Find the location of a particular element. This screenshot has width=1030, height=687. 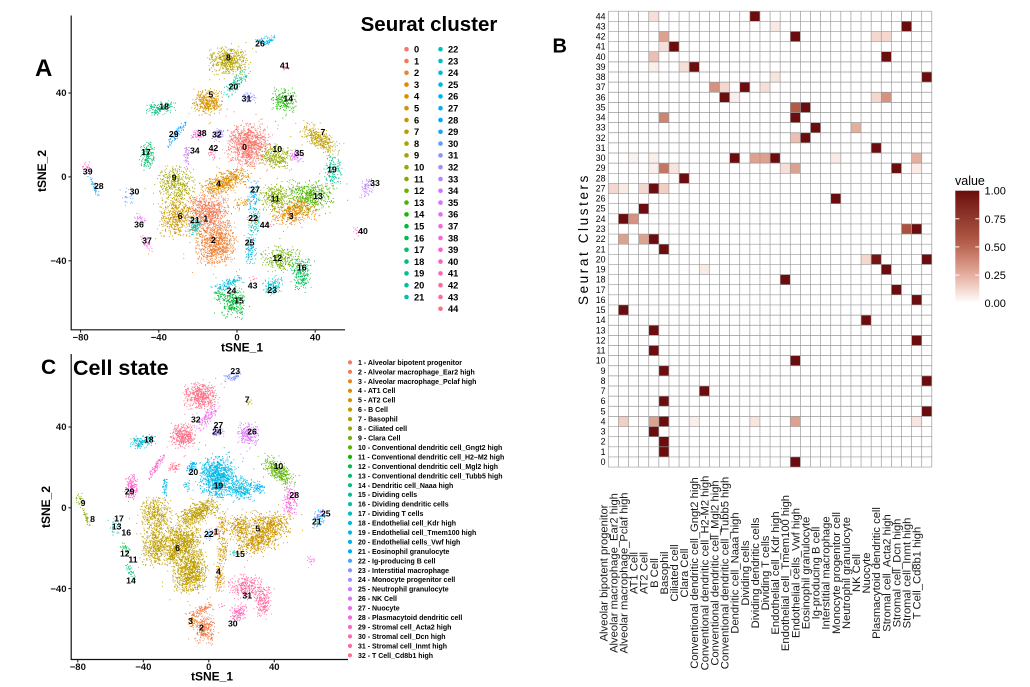

svg-text: 0.75 is located at coordinates (995, 220).